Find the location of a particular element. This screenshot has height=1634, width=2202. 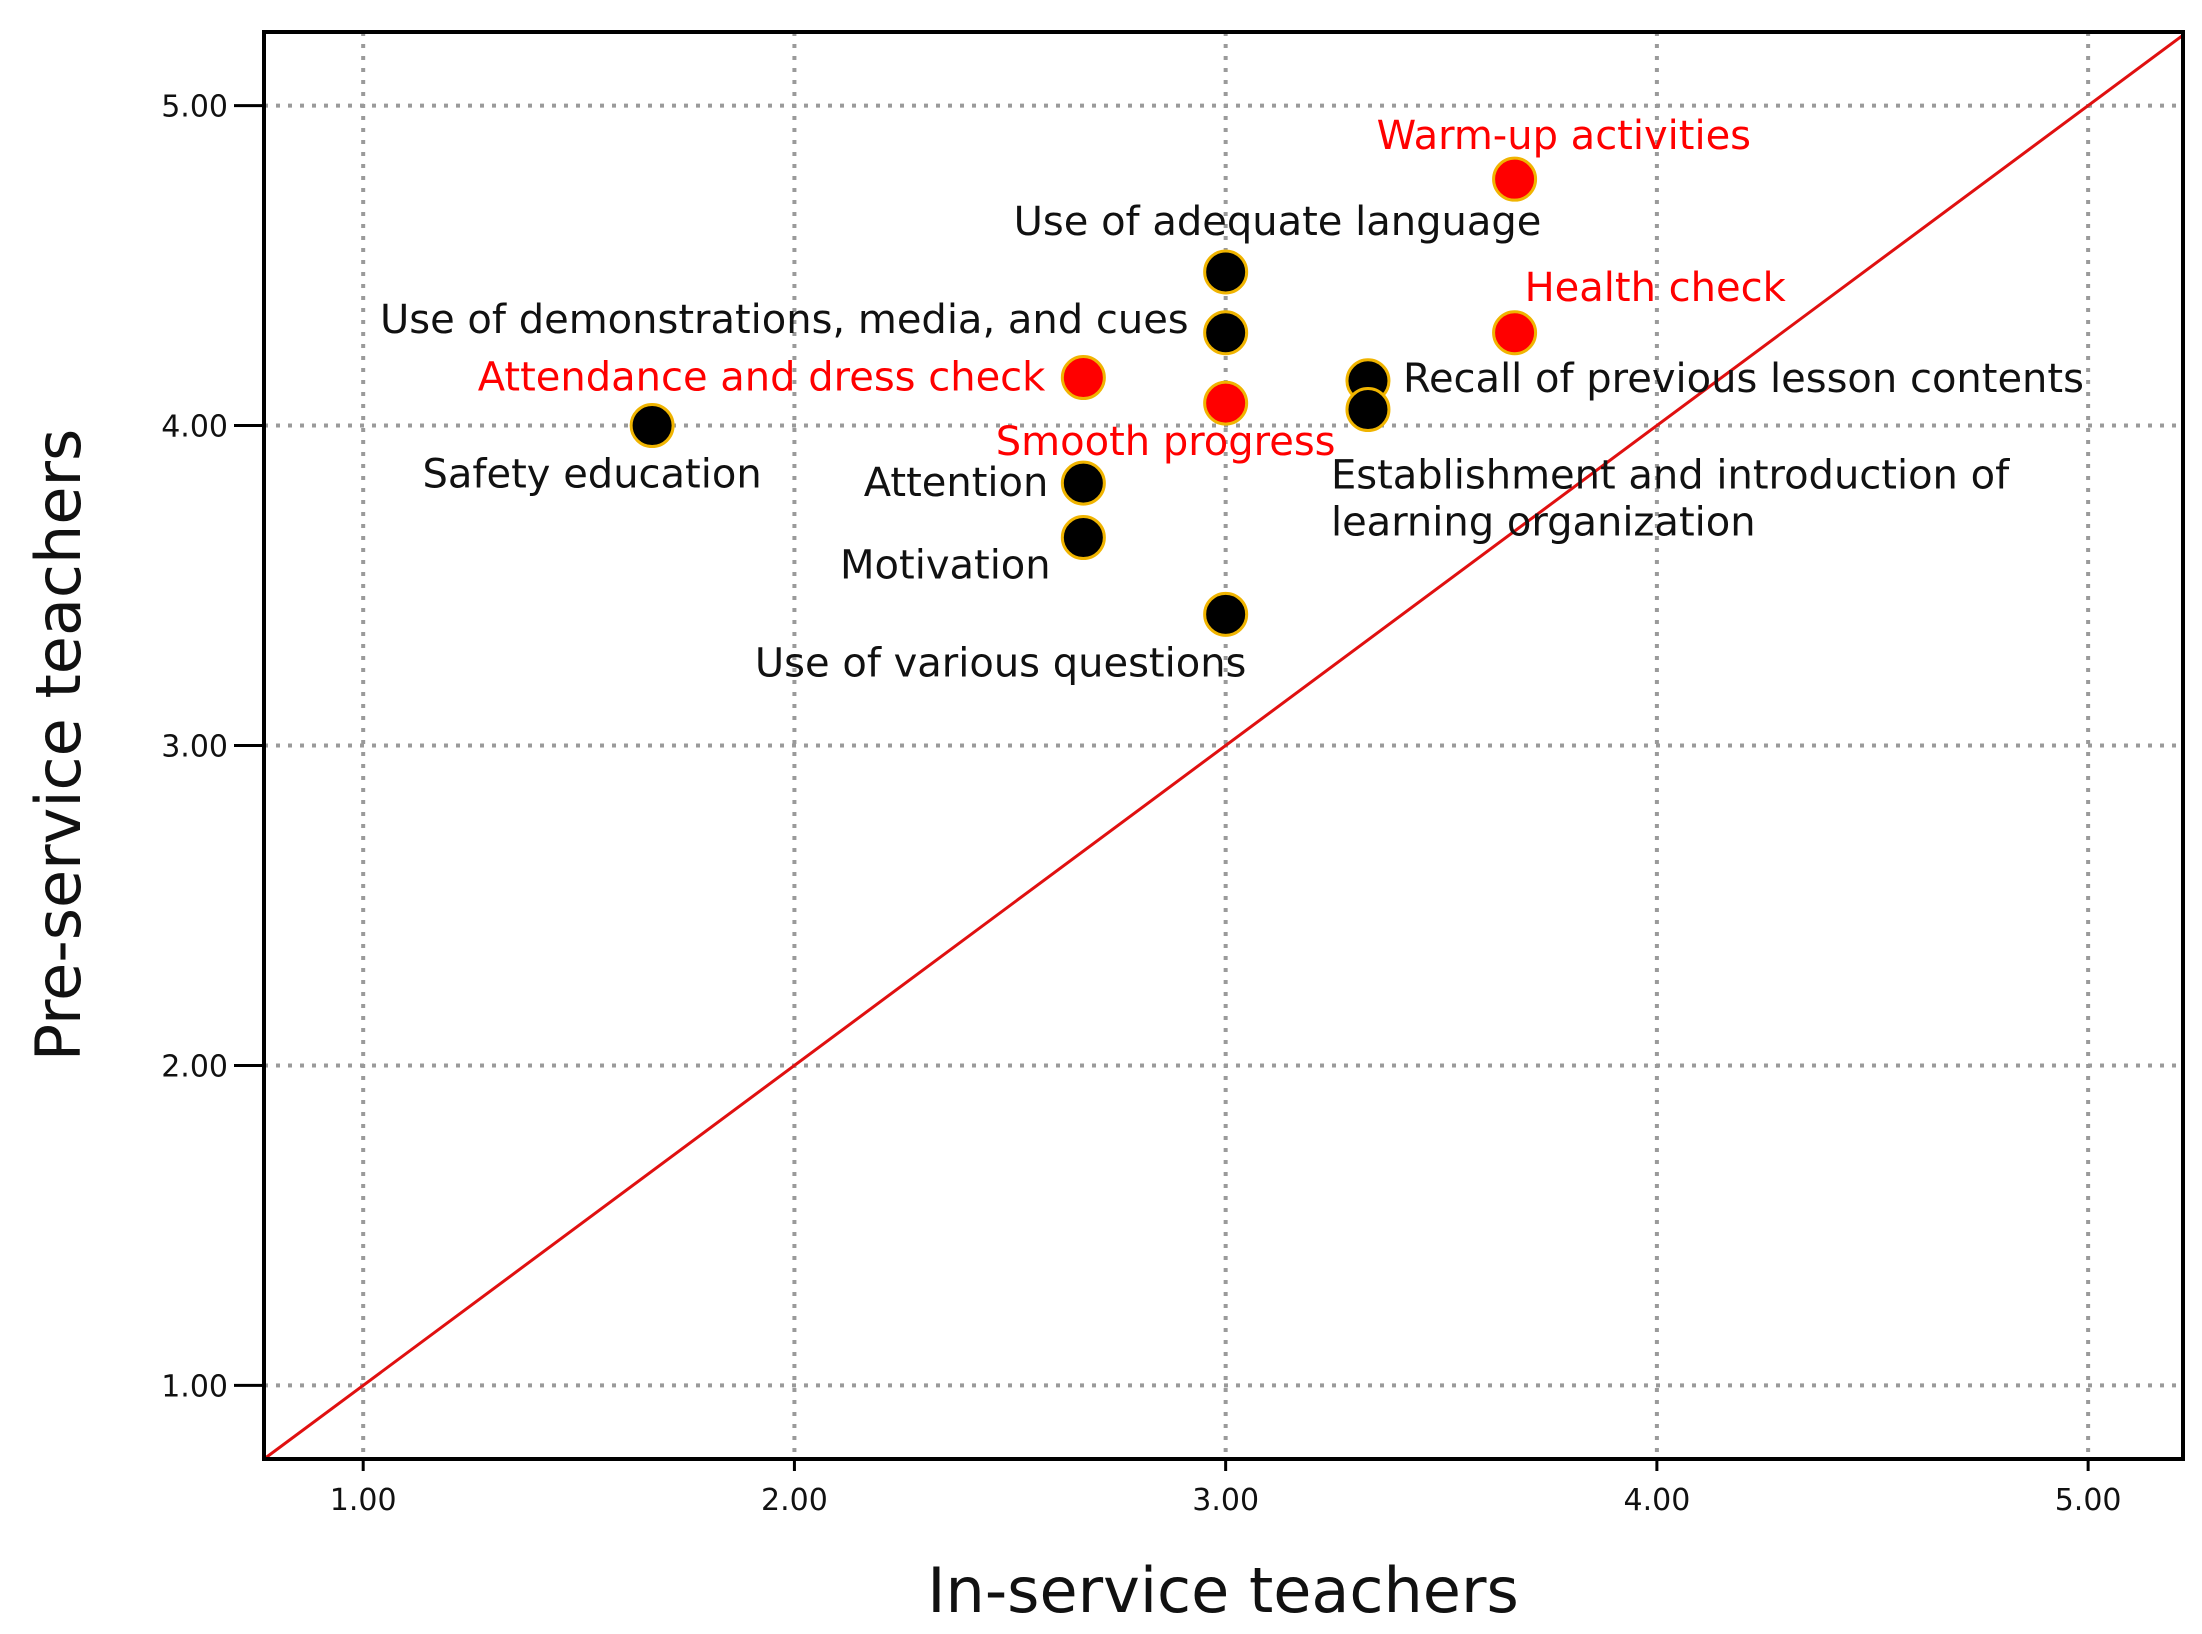

point-label: Safety education is located at coordinates (592, 475).